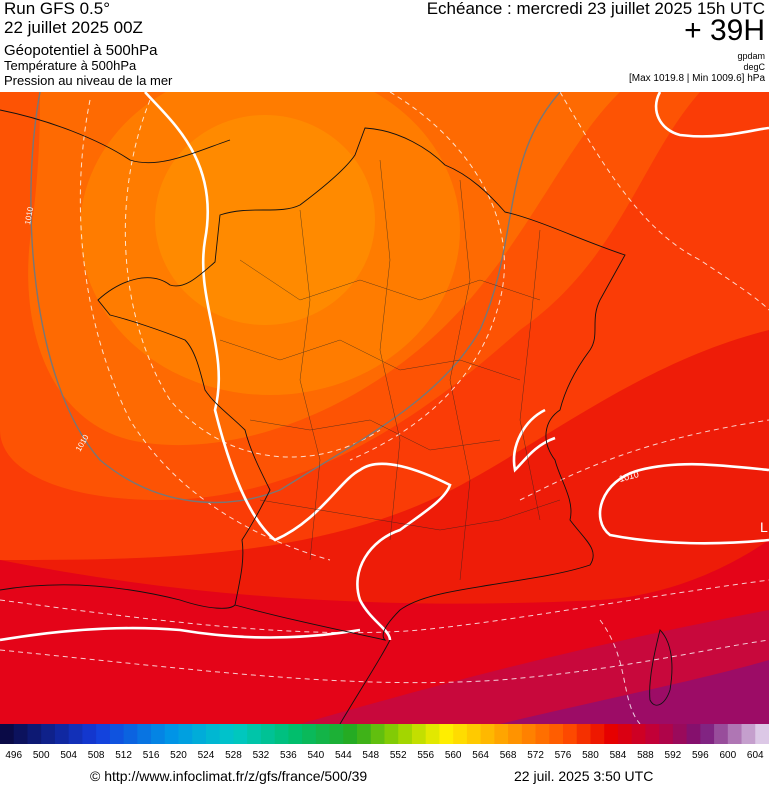  I want to click on colorbar-label: 572, so click(535, 755).